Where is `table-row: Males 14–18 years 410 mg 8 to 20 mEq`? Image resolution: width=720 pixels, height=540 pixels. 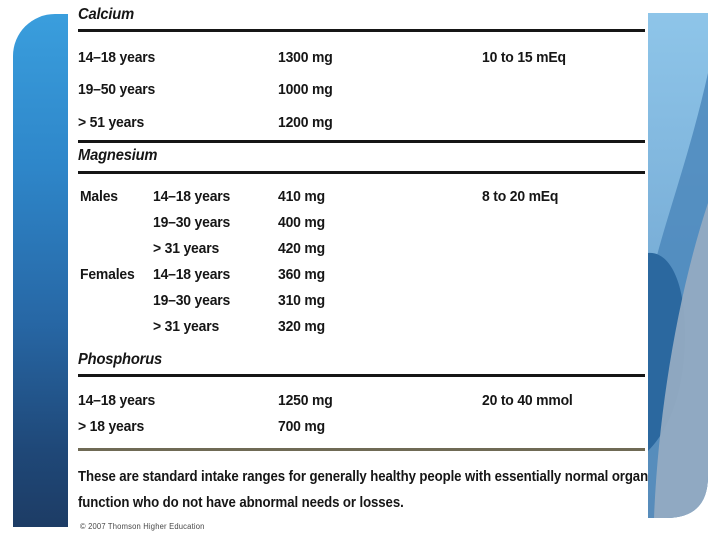 table-row: Males 14–18 years 410 mg 8 to 20 mEq is located at coordinates (361, 197).